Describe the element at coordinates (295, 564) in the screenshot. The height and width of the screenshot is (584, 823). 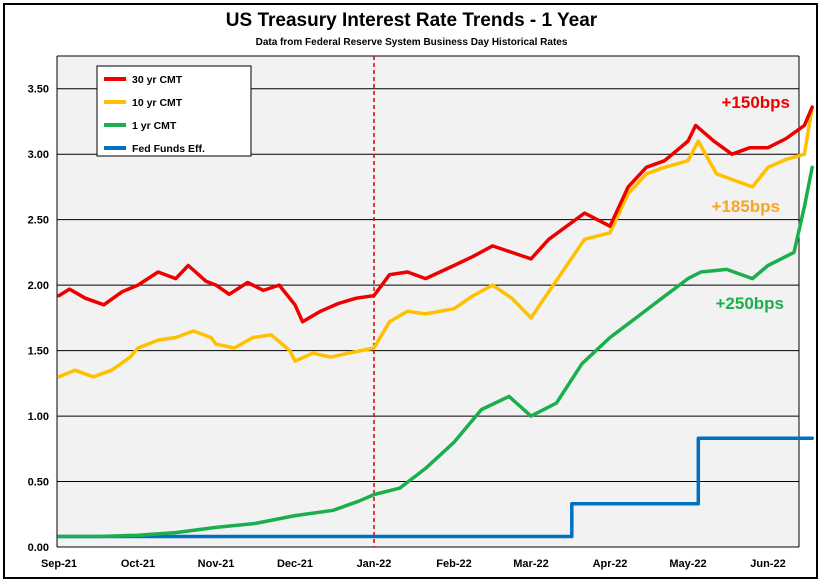
I see `x-tick-label: Dec-21` at that location.